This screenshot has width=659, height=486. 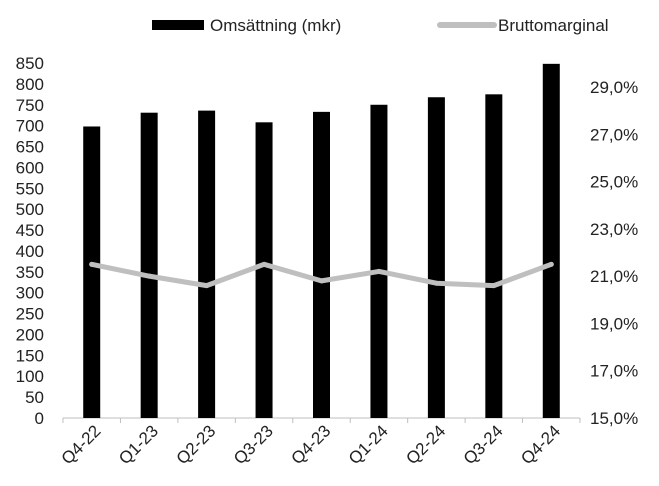 What do you see at coordinates (614, 253) in the screenshot?
I see `right-axis: 15,0% 17,0% 19,0% 21,0% 23,0% 25,0% 27,0% 29,0%` at bounding box center [614, 253].